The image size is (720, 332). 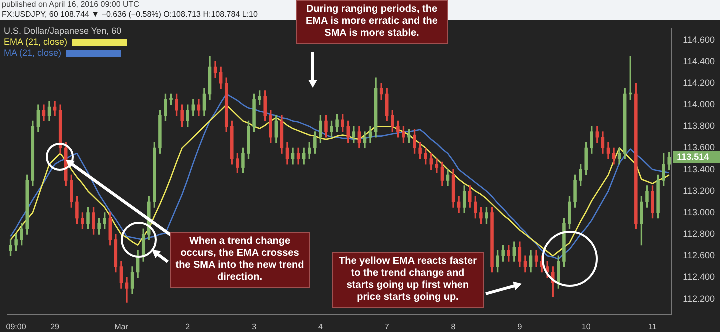 I want to click on x-tick-label: 3, so click(x=255, y=327).